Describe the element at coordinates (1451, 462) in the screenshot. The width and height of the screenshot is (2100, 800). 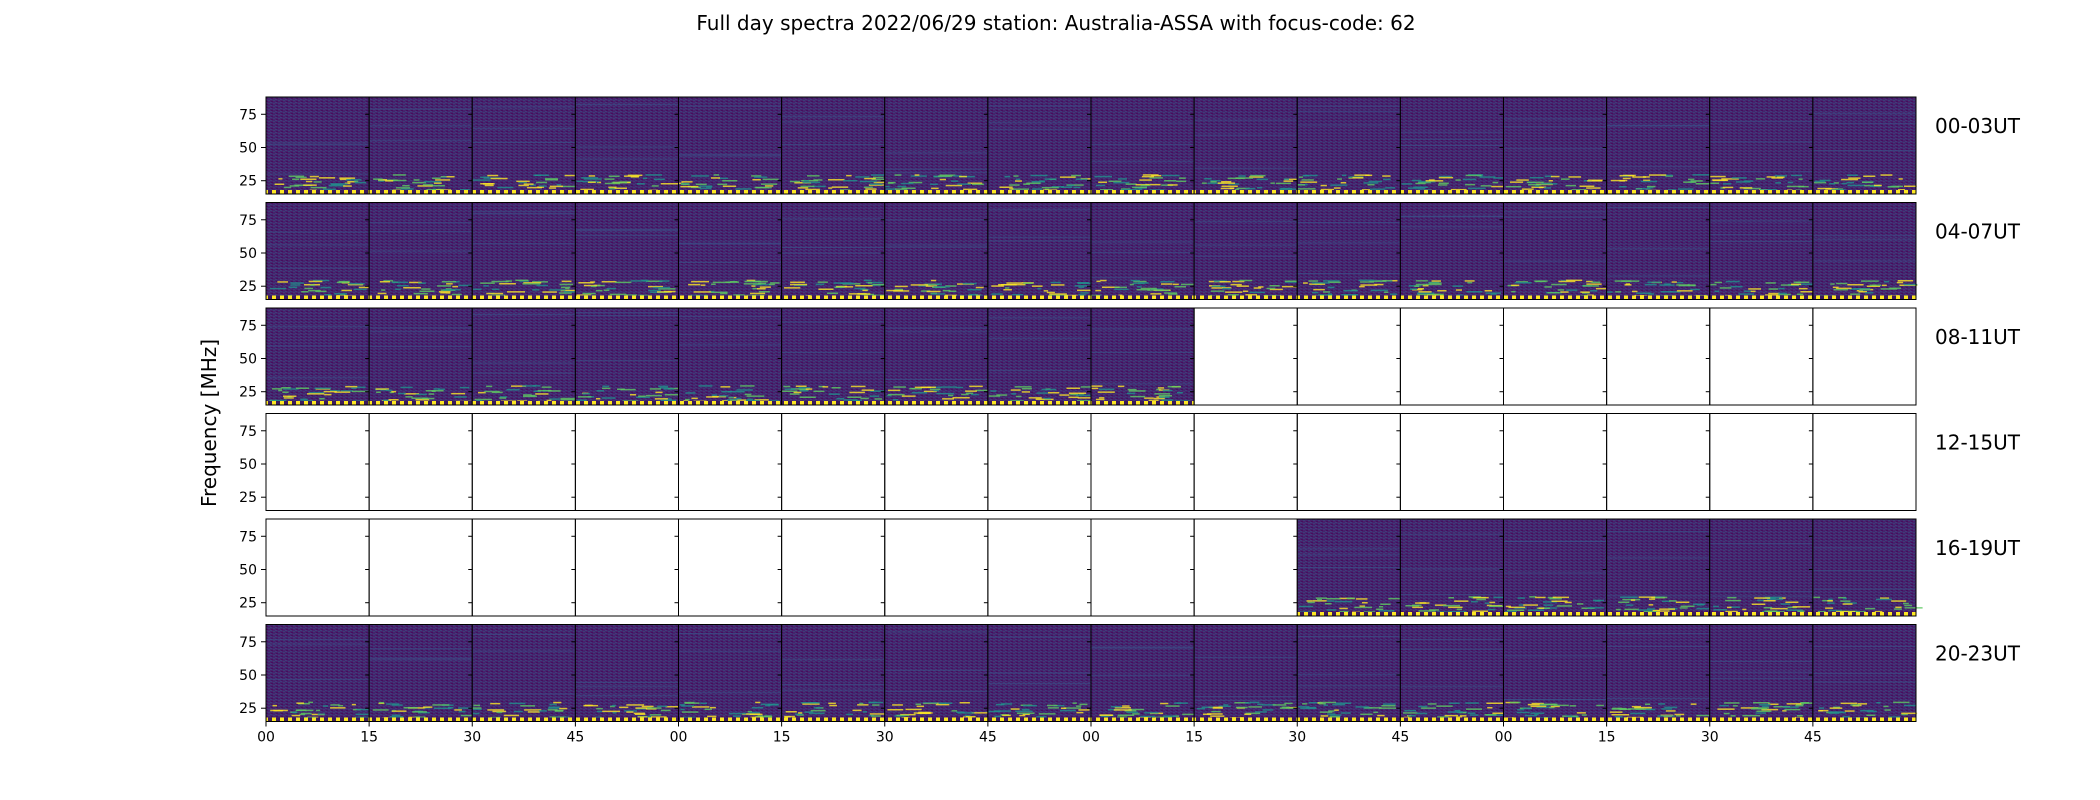
I see `panel-frame` at that location.